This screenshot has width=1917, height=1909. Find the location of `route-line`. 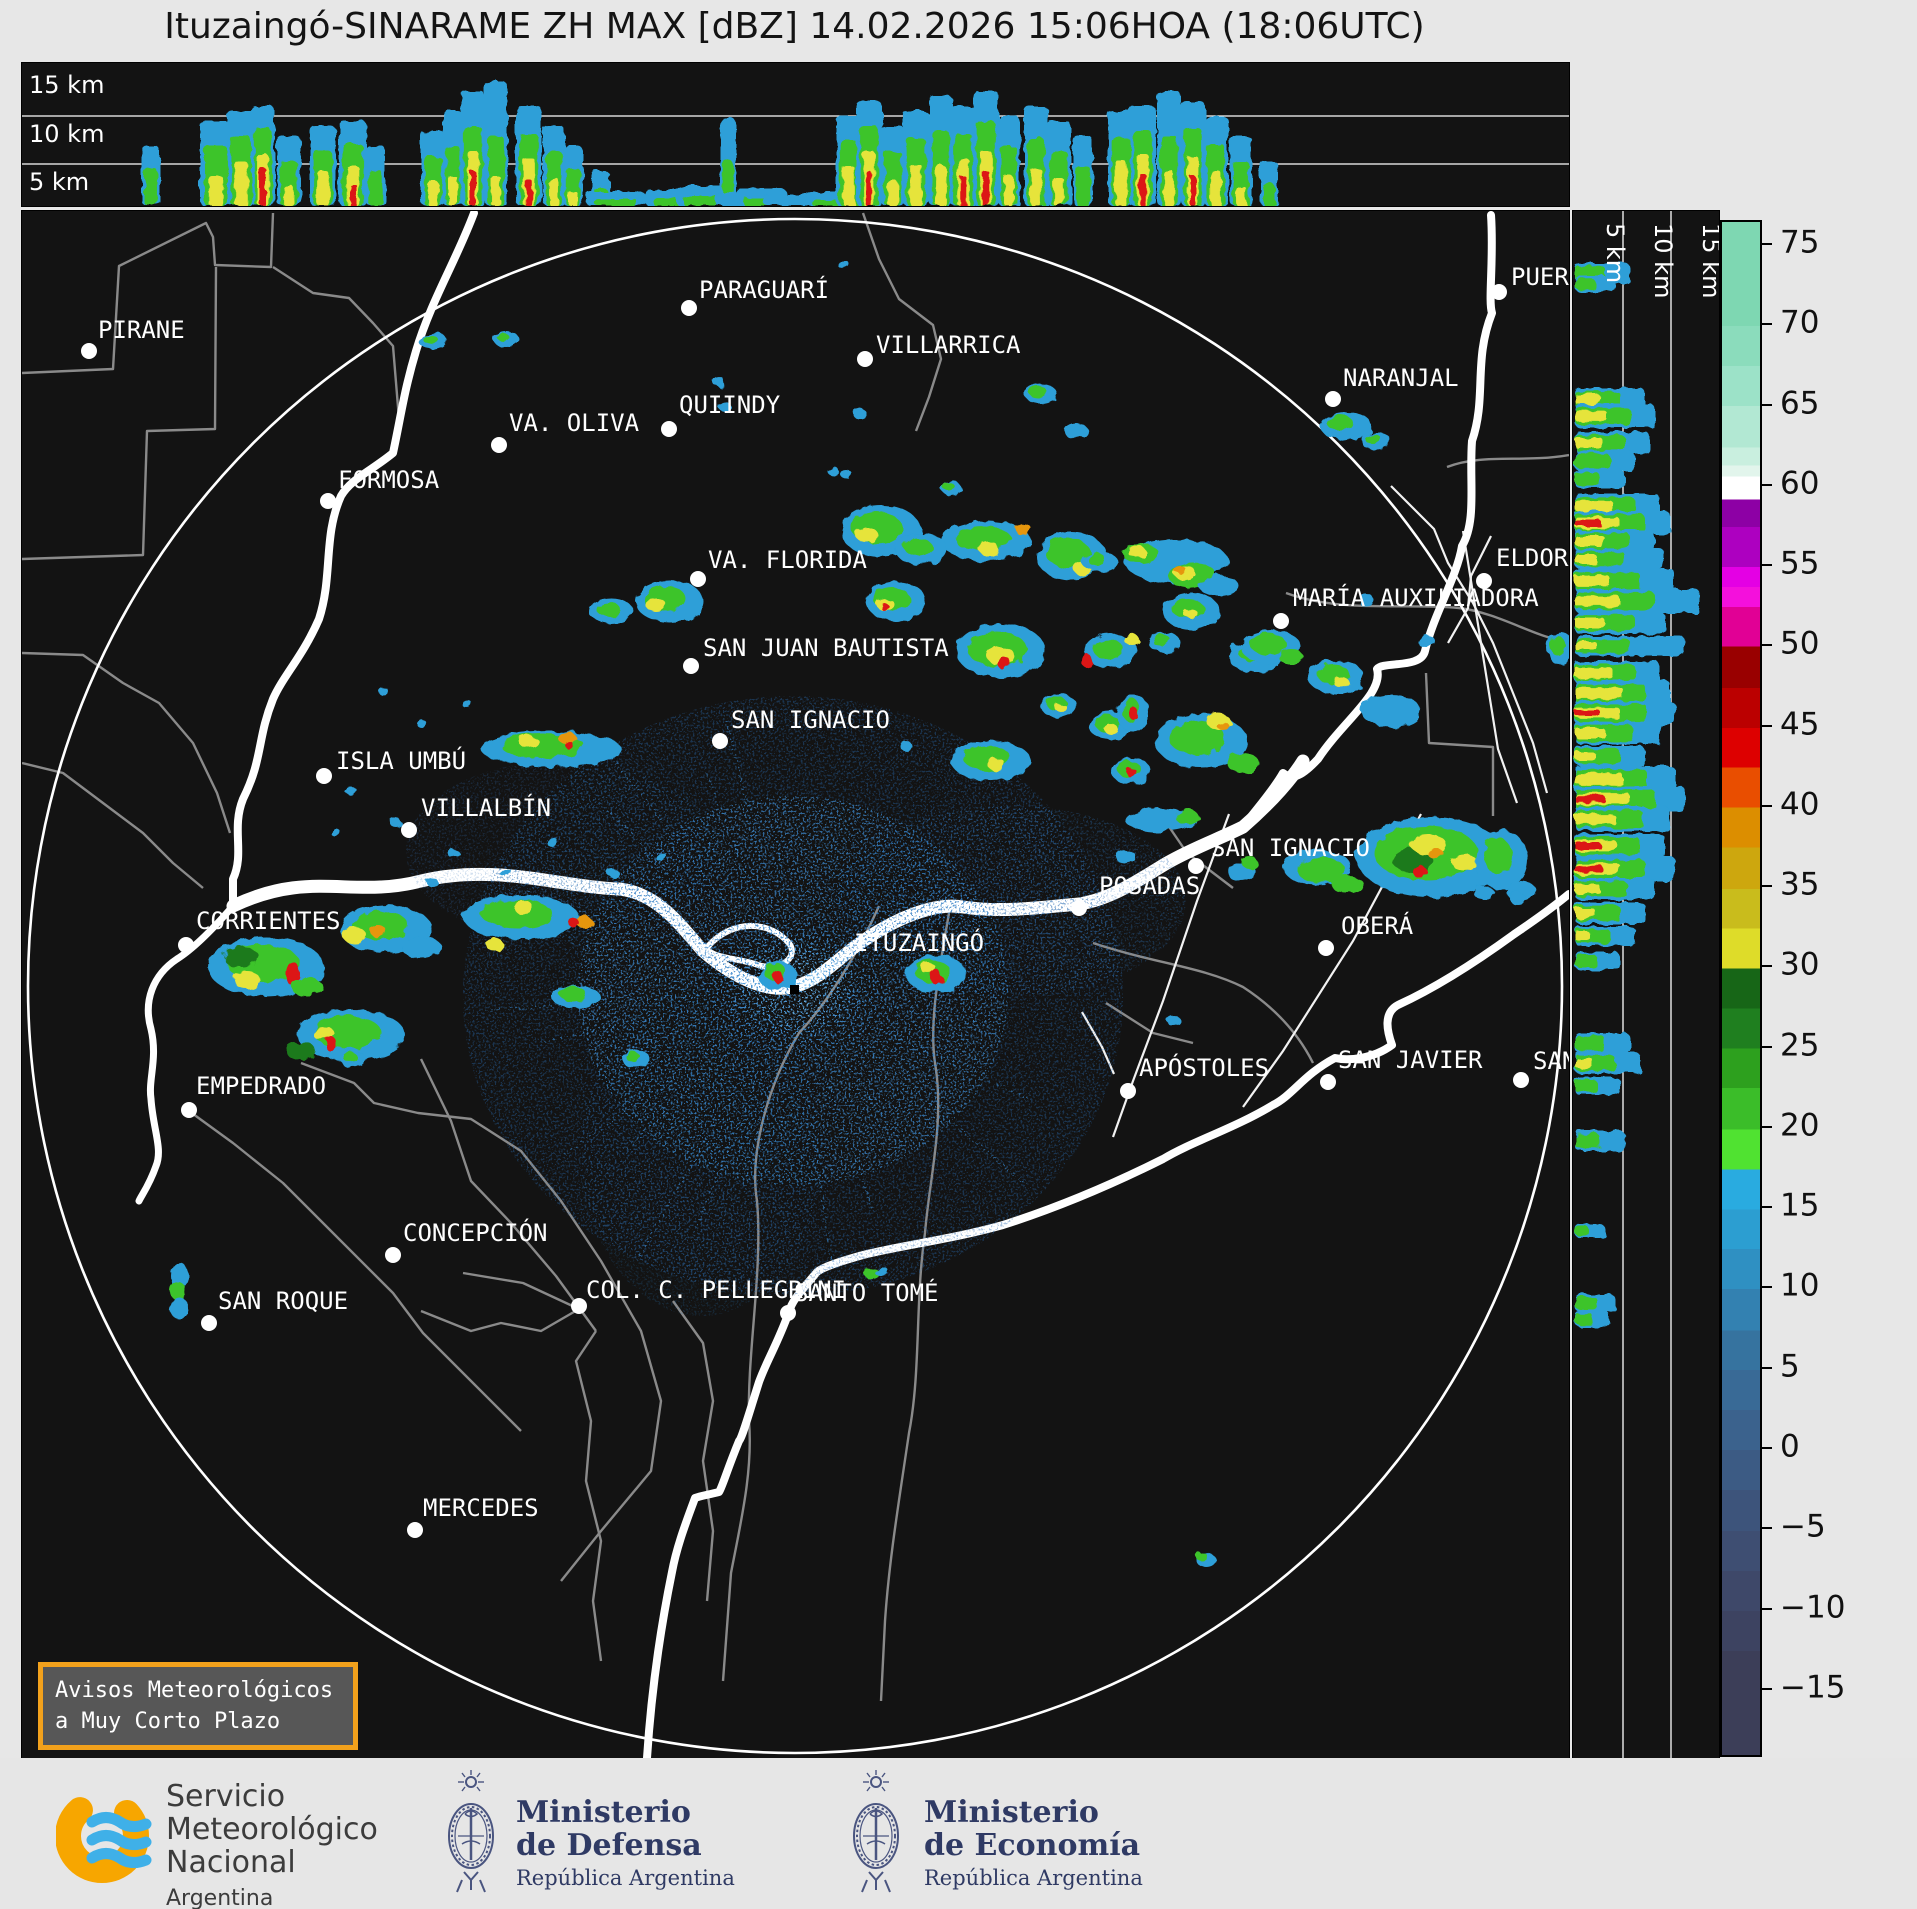

route-line is located at coordinates (1469, 639).